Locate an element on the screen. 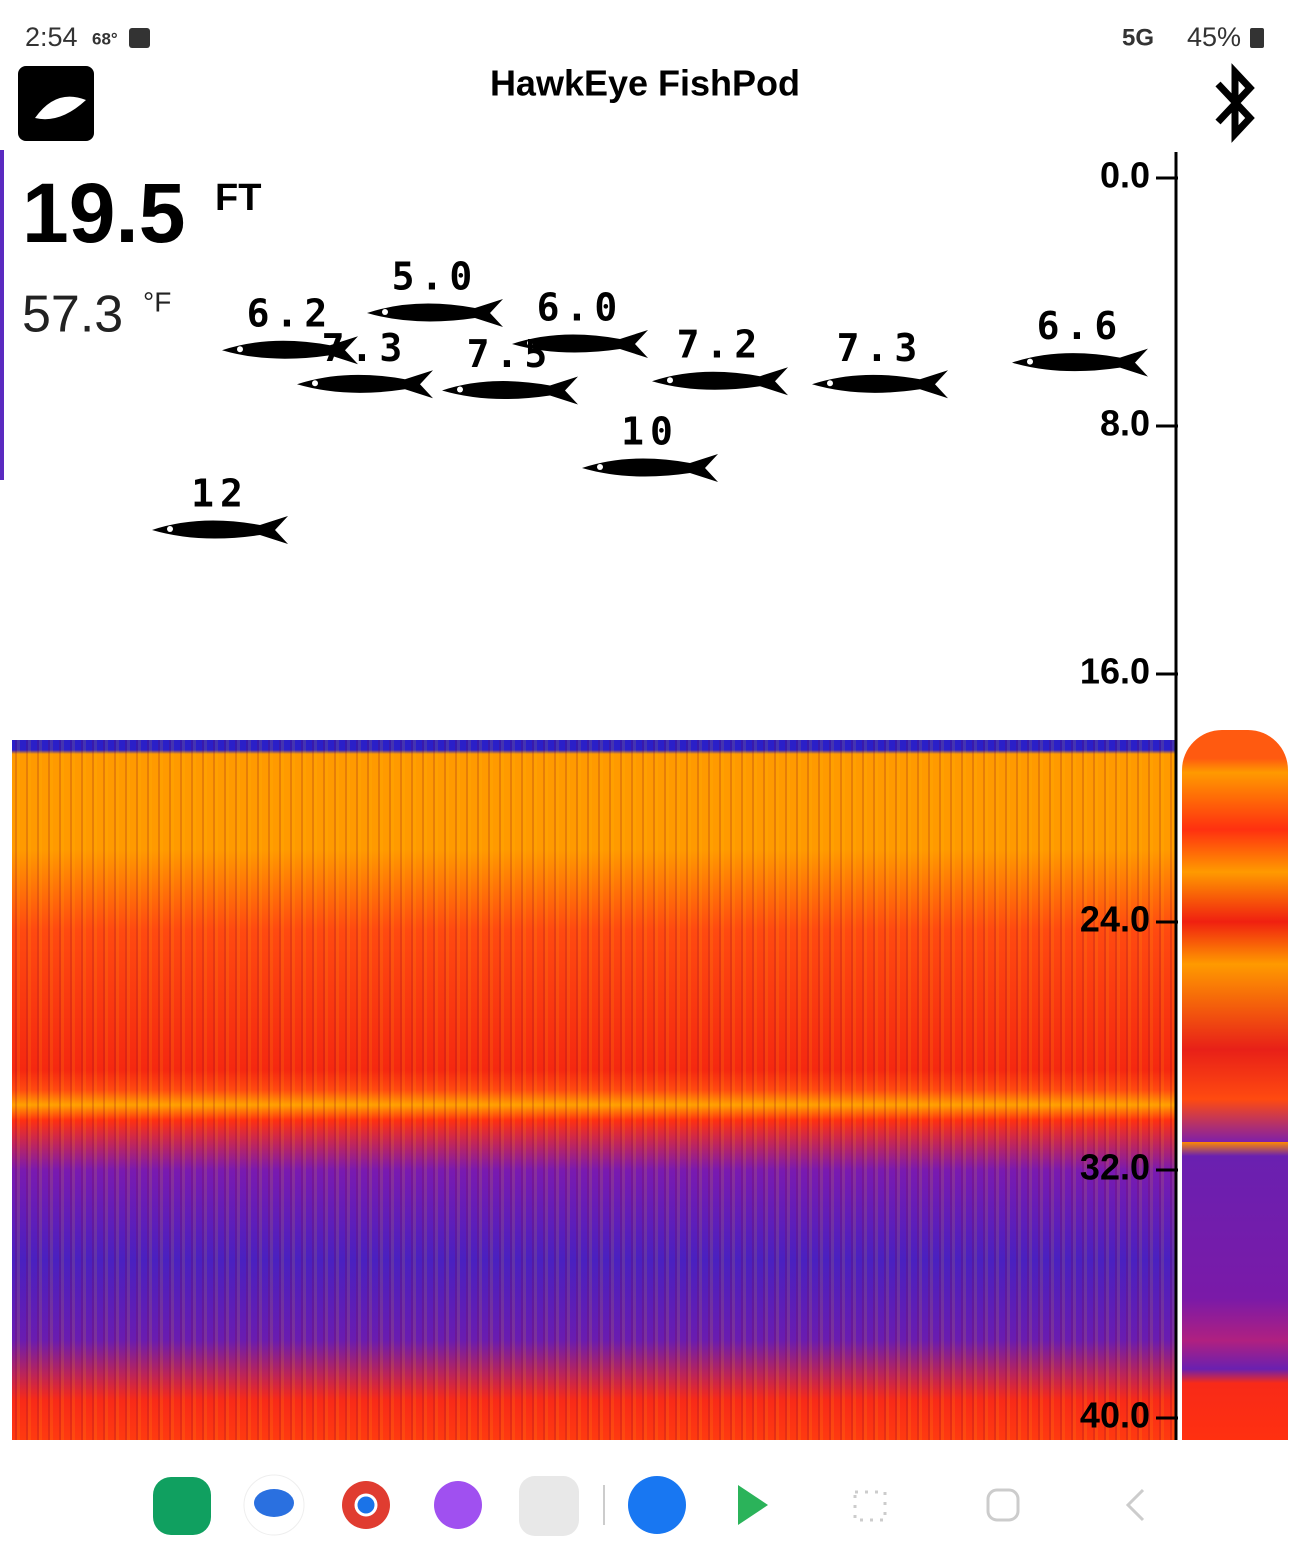 Image resolution: width=1290 pixels, height=1549 pixels. app-folder is located at coordinates (549, 1506).